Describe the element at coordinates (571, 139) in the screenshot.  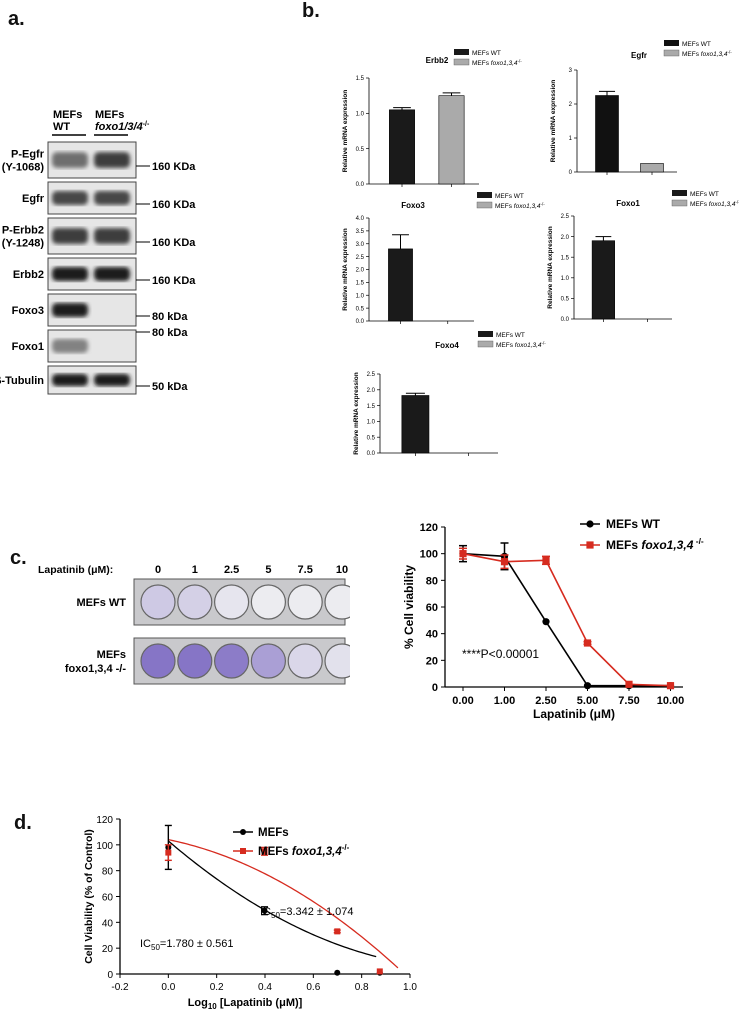
I see `y-tick-label: 1` at that location.